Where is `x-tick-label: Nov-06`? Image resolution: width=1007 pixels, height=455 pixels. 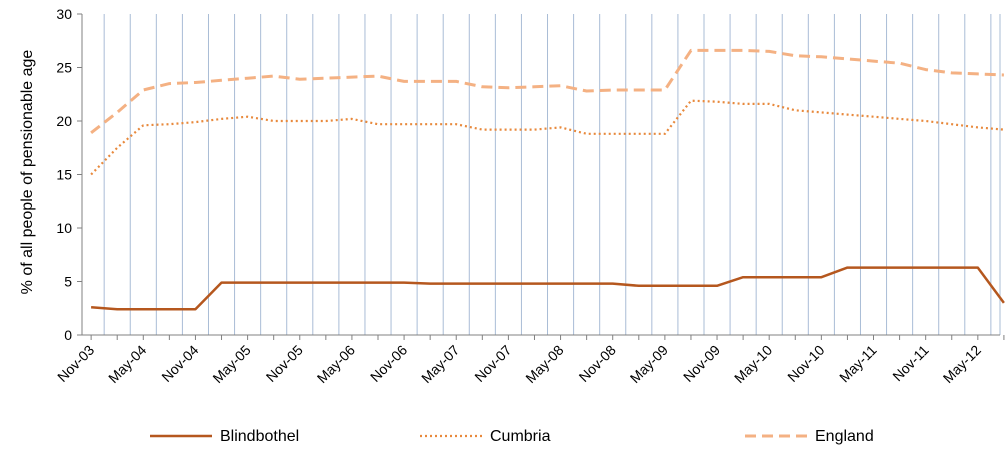
x-tick-label: Nov-06 is located at coordinates (388, 363).